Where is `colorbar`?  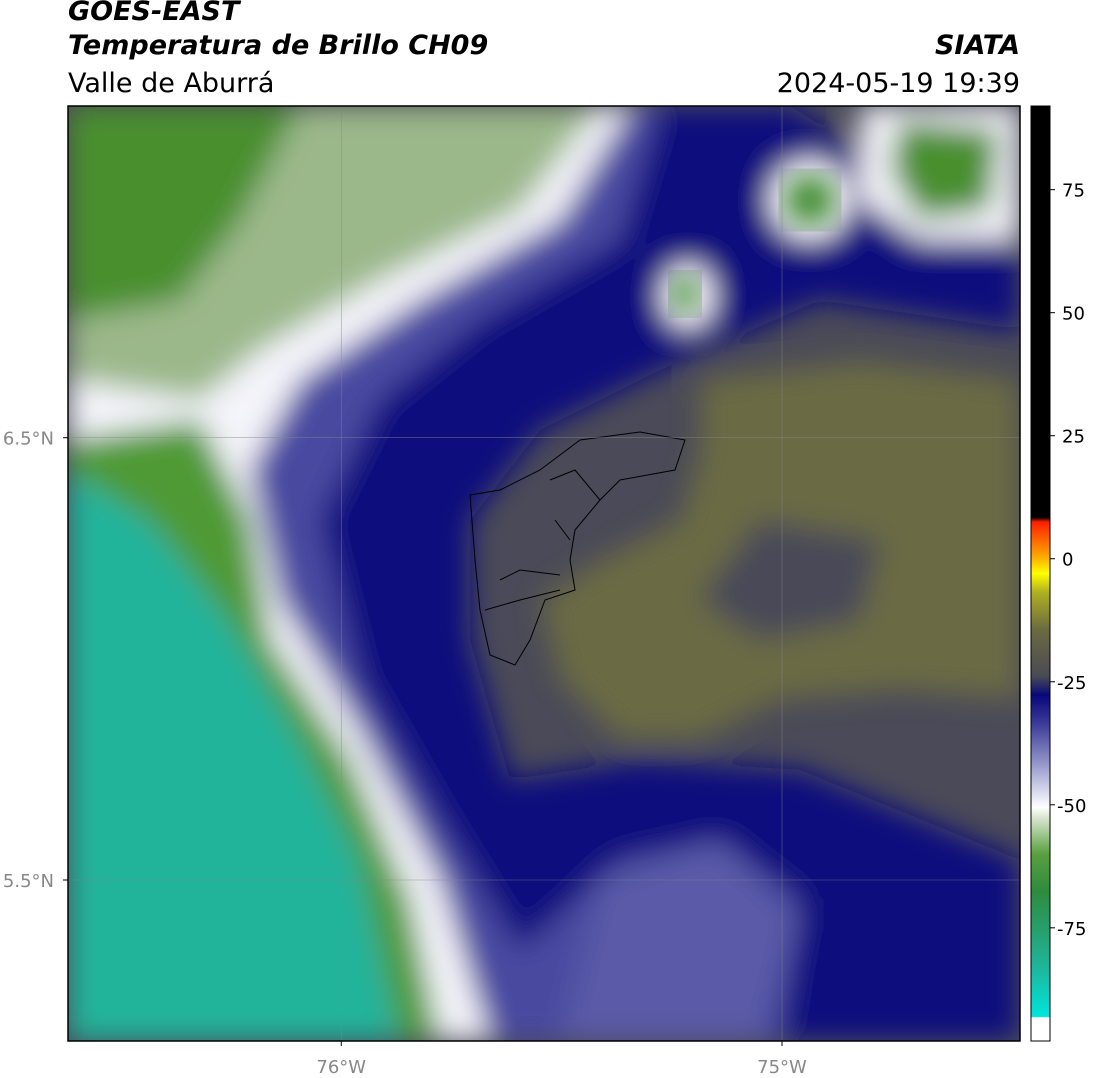 colorbar is located at coordinates (1040, 573).